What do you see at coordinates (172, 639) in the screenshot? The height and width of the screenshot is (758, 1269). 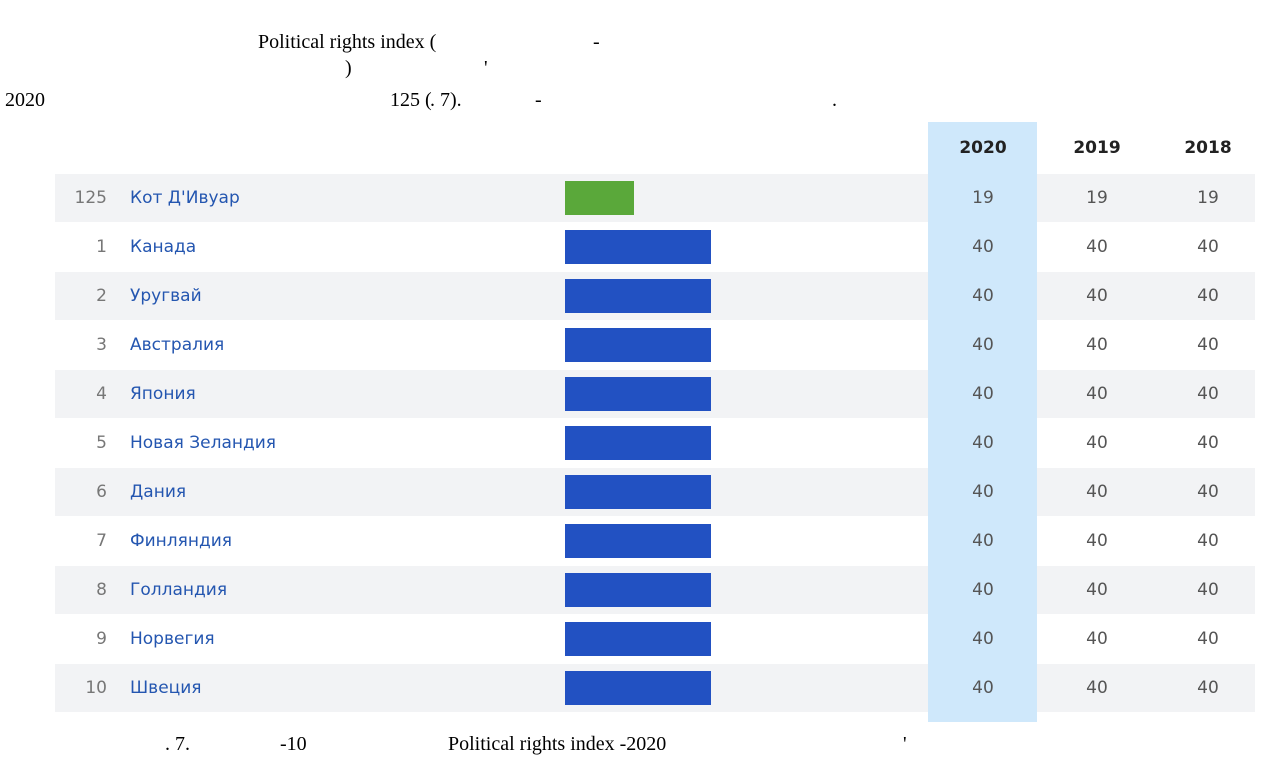 I see `country-link: Норвегия` at bounding box center [172, 639].